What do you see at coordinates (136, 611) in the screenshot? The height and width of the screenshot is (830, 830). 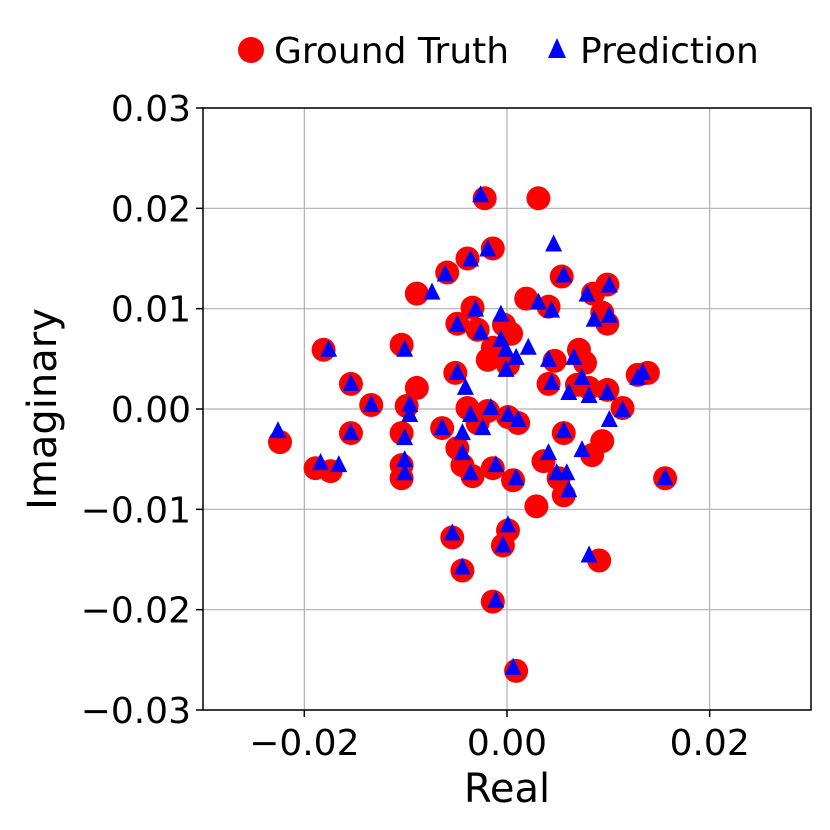 I see `y-tick-label: −0.02` at bounding box center [136, 611].